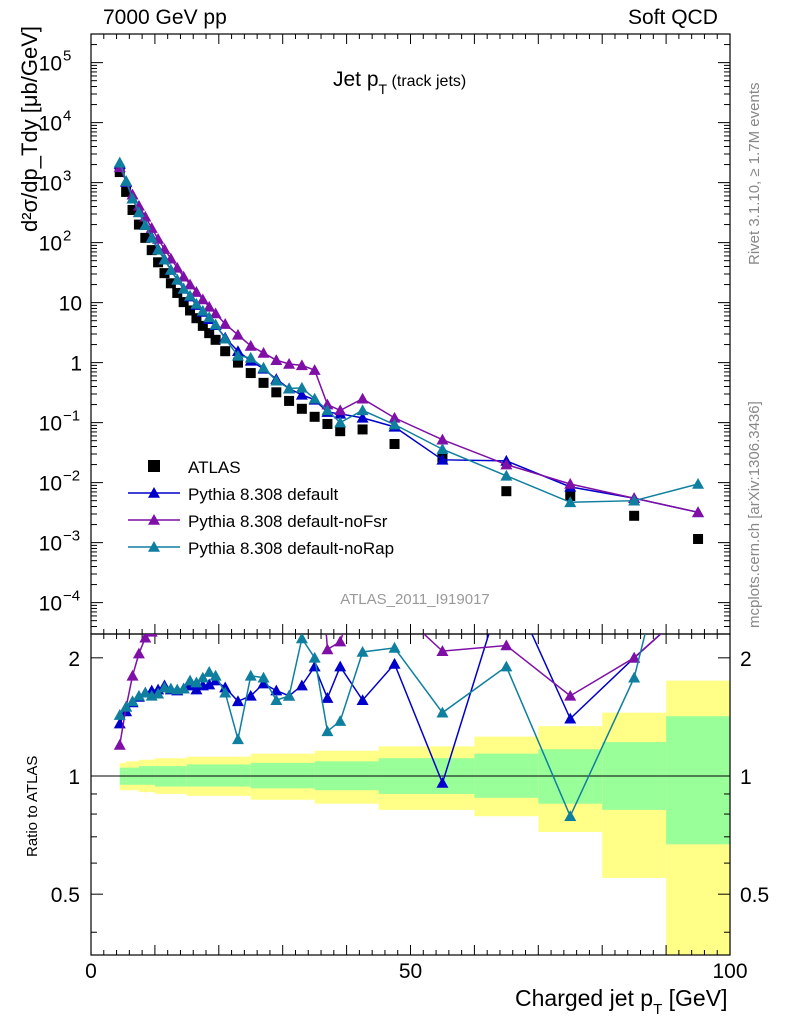 The width and height of the screenshot is (786, 1024). What do you see at coordinates (673, 17) in the screenshot?
I see `header-right: Soft QCD` at bounding box center [673, 17].